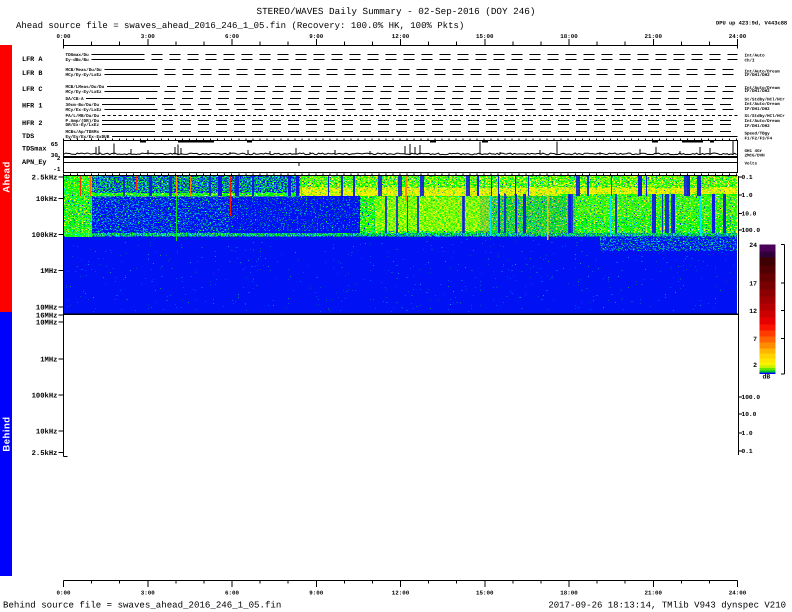 The image size is (792, 612). What do you see at coordinates (32, 74) in the screenshot?
I see `svg-text: LFR B` at bounding box center [32, 74].